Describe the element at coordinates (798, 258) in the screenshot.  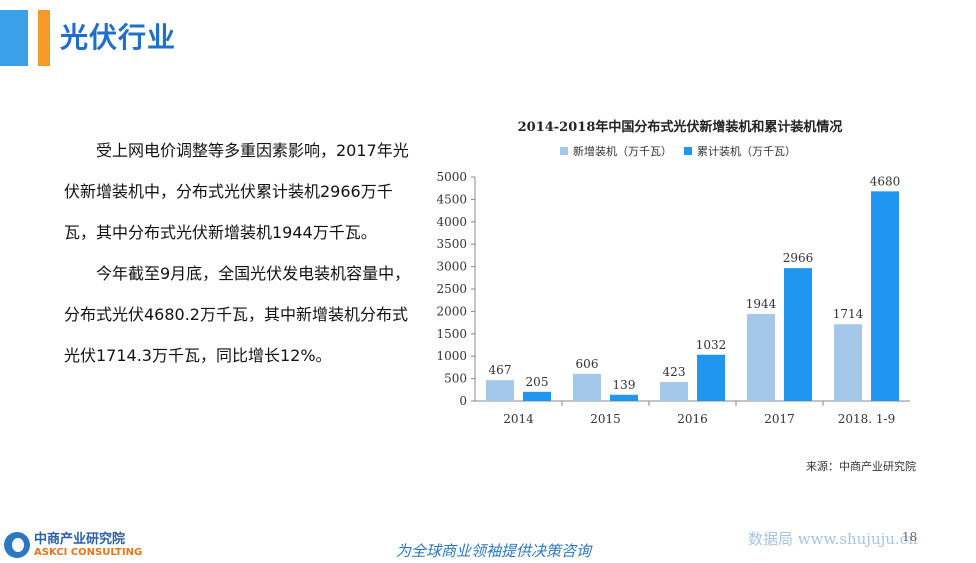
I see `data-label: 2966` at that location.